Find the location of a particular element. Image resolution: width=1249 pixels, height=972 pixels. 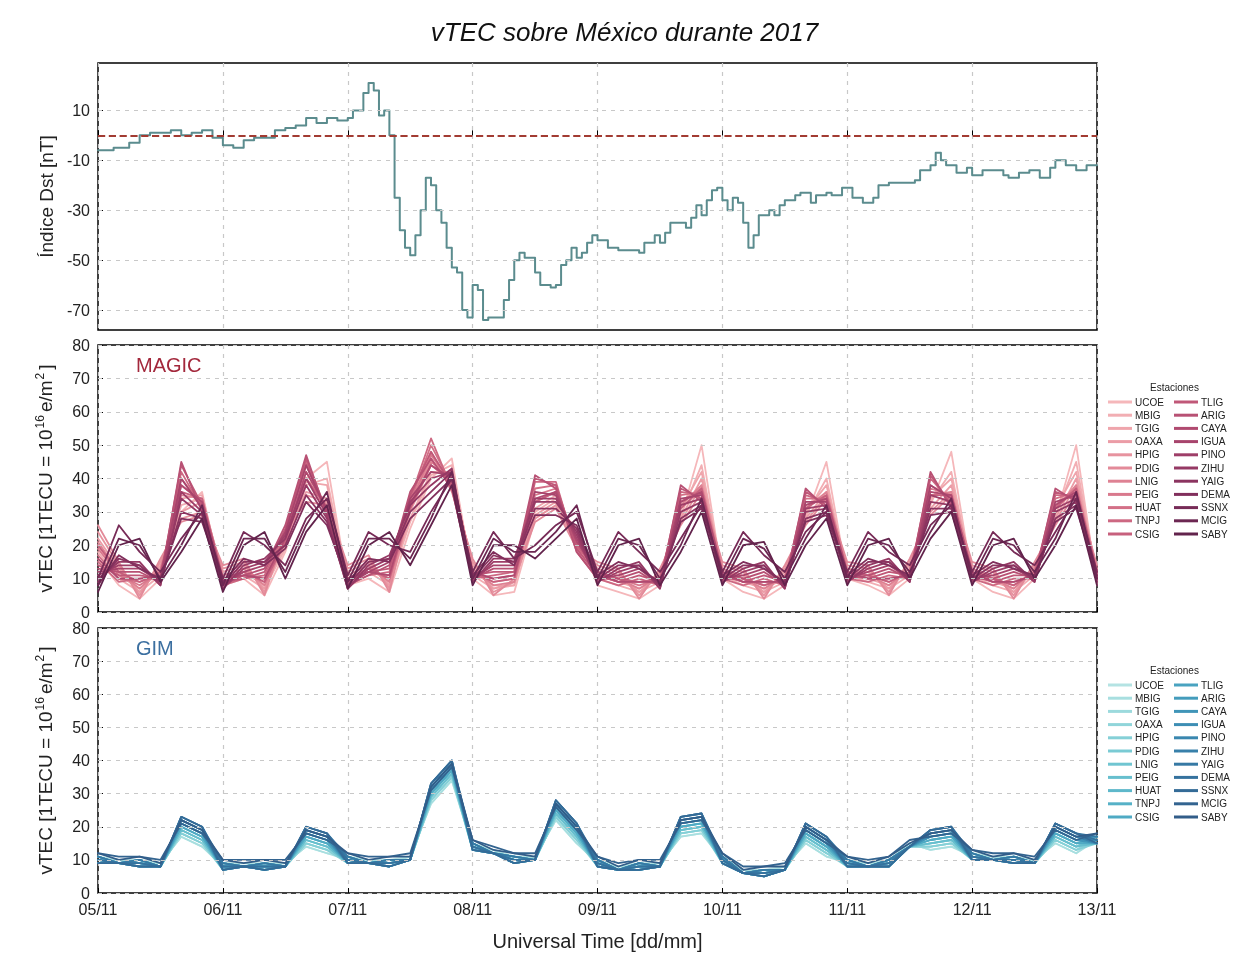

x-tick-label: 11/11 is located at coordinates (847, 909).